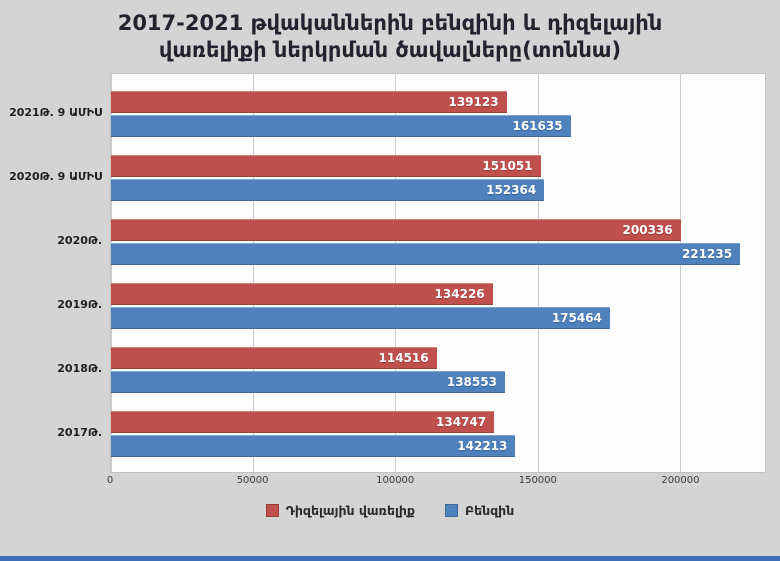 Image resolution: width=780 pixels, height=561 pixels. I want to click on y-axis-label: 2021Թ. 9 ԱՄԻՍ, so click(55, 113).